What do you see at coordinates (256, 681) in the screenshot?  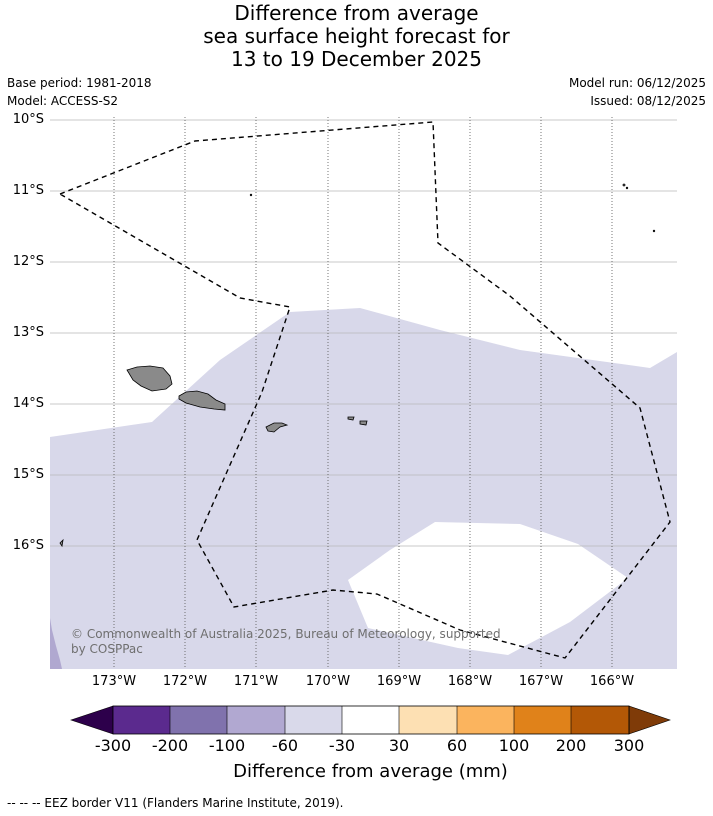 I see `lon-label-171w: 171°W` at bounding box center [256, 681].